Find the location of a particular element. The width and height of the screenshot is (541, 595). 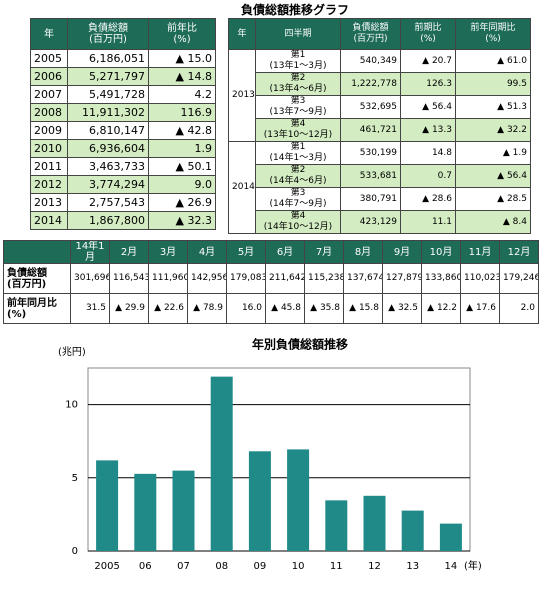

table-row: 2012 3,774,294 9.0 is located at coordinates (123, 184).